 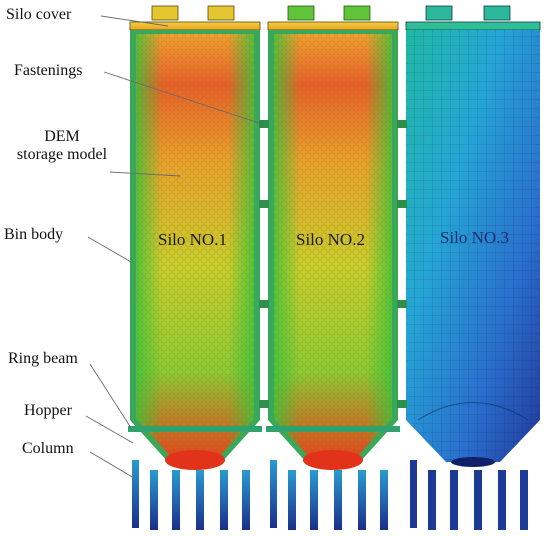 I want to click on leader-column, so click(x=112, y=465).